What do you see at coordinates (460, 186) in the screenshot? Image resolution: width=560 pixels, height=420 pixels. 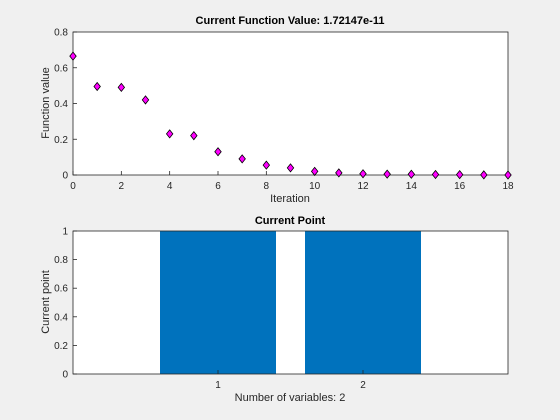 I see `x-tick-label: 16` at bounding box center [460, 186].